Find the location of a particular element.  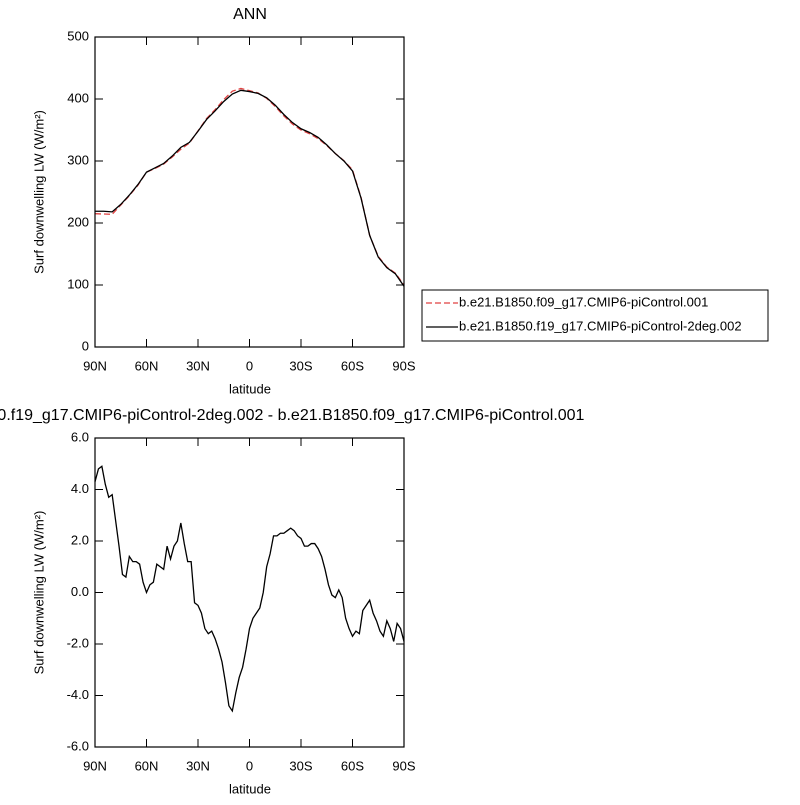

y-tick-label: -2.0 is located at coordinates (78, 642).